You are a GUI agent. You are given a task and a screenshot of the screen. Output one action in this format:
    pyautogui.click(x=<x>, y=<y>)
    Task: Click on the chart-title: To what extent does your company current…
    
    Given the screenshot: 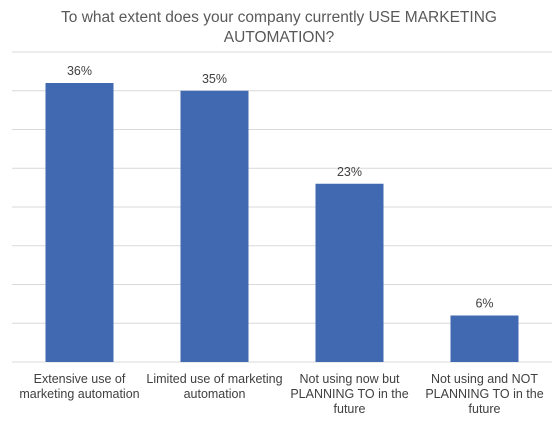 What is the action you would take?
    pyautogui.click(x=279, y=27)
    